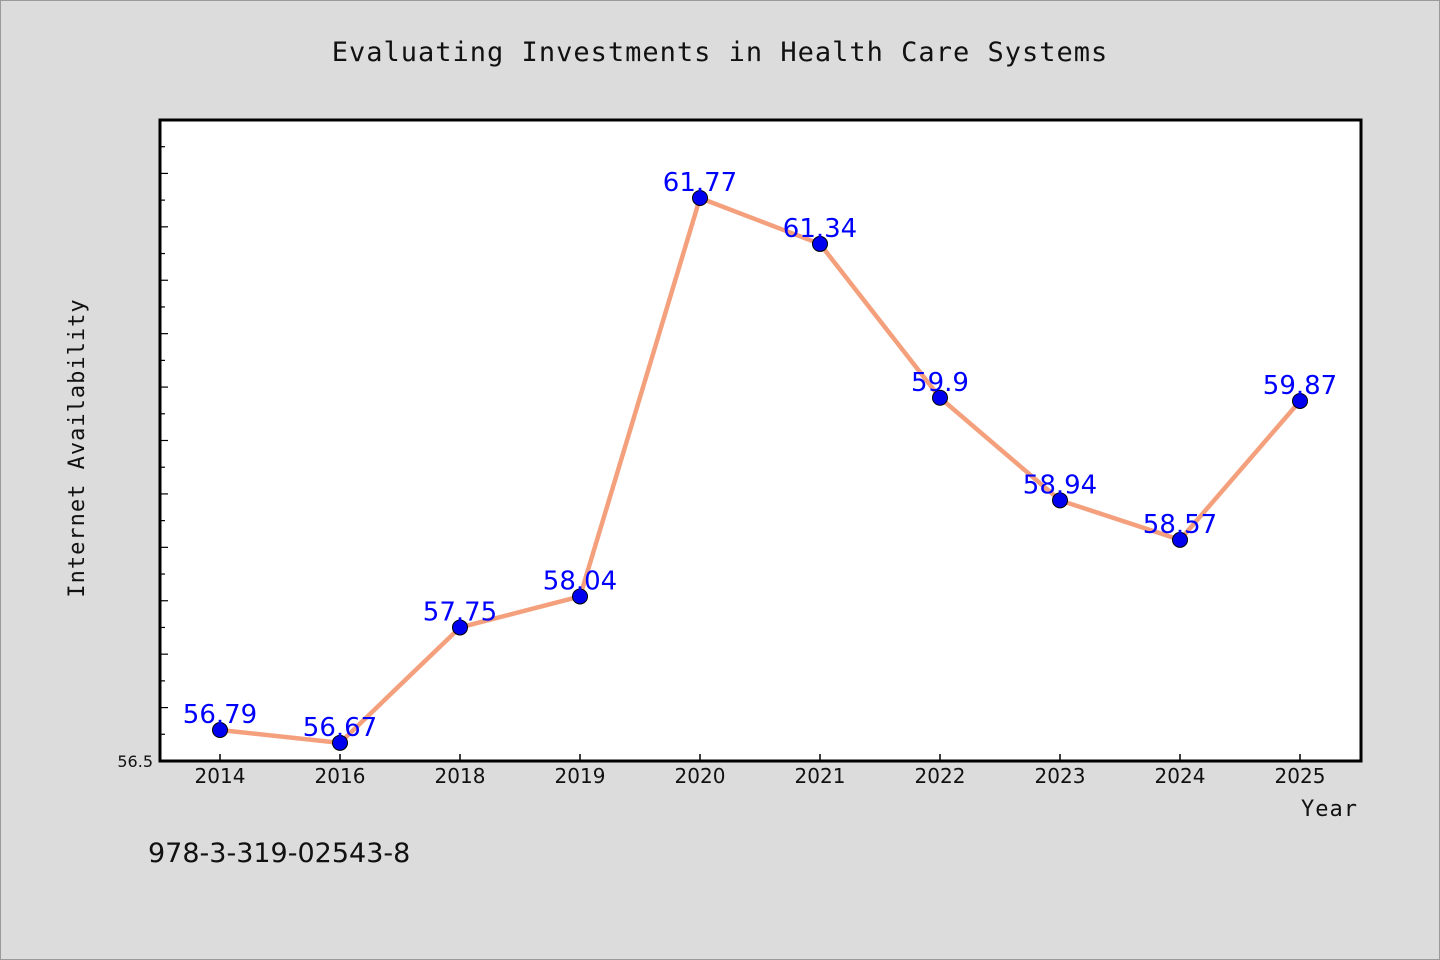  What do you see at coordinates (340, 776) in the screenshot?
I see `x-tick-label: 2016` at bounding box center [340, 776].